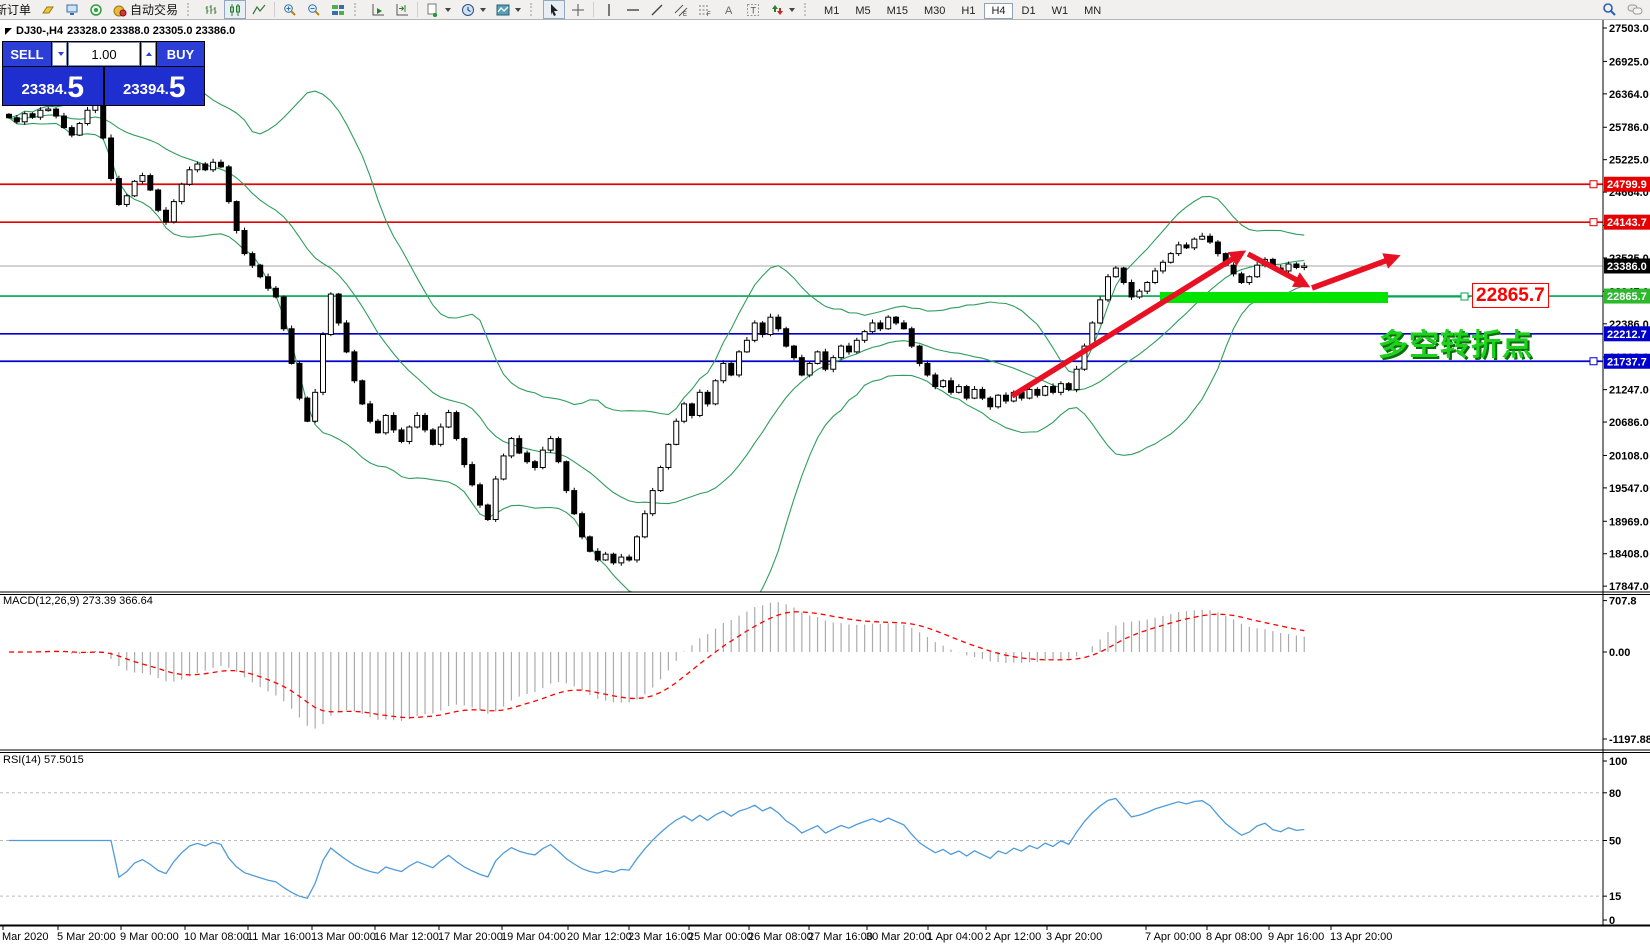 The image size is (1650, 946). I want to click on svg-text: 22212.7, so click(1627, 335).